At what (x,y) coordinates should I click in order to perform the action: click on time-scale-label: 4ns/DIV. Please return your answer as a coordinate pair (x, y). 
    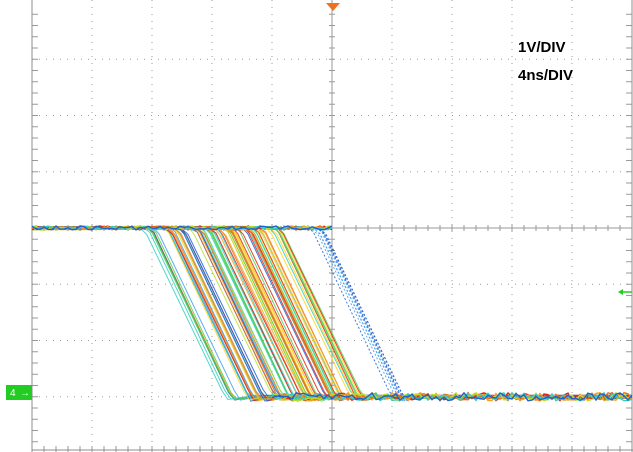
    Looking at the image, I should click on (545, 75).